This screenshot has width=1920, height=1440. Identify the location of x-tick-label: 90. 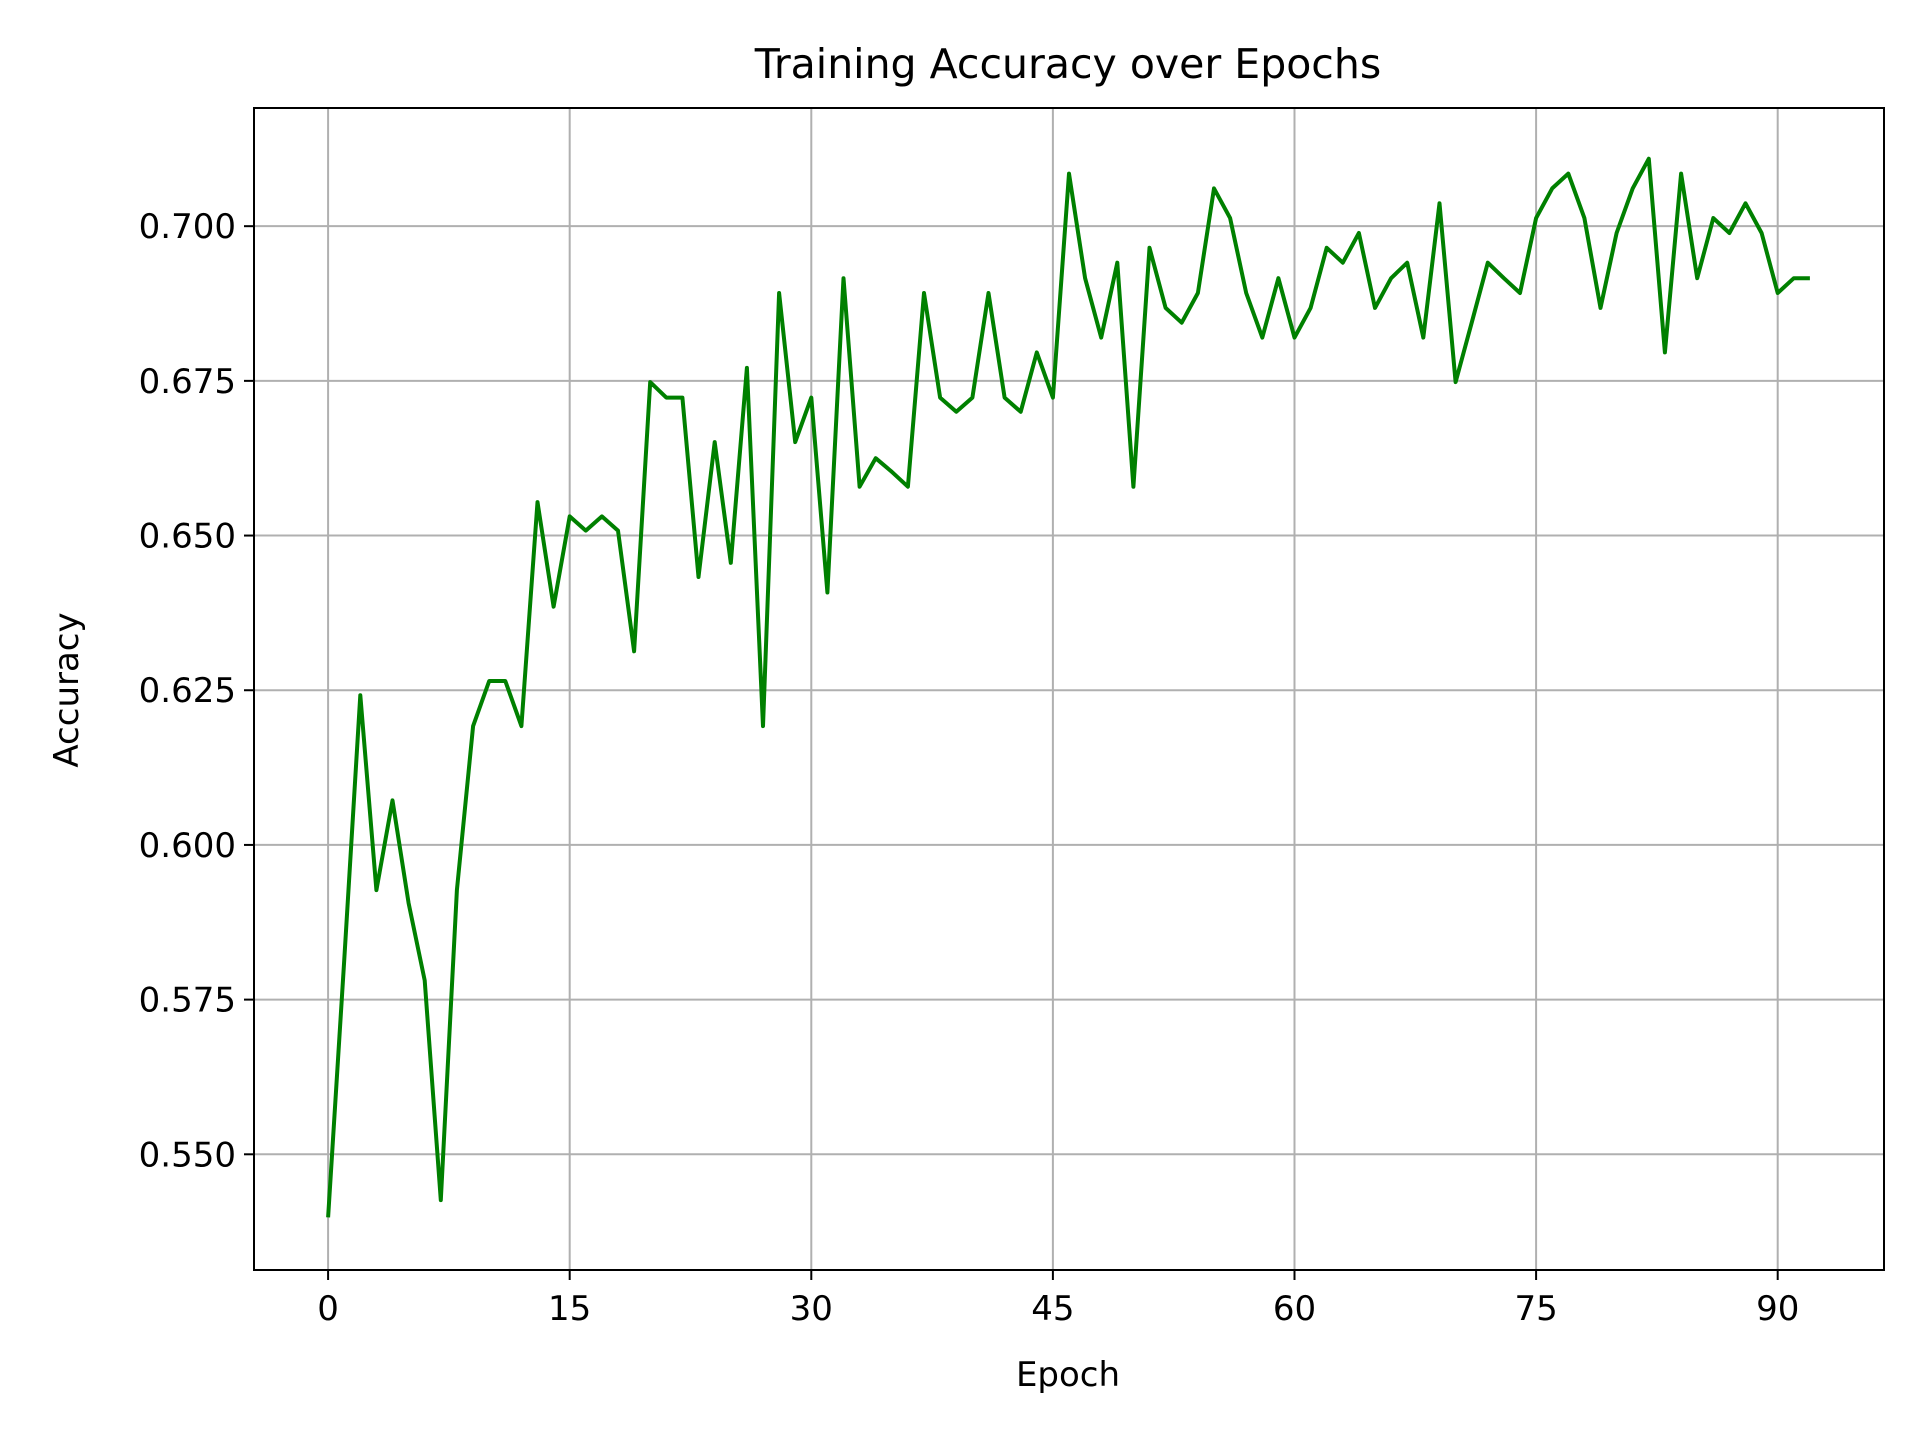
(1777, 1309).